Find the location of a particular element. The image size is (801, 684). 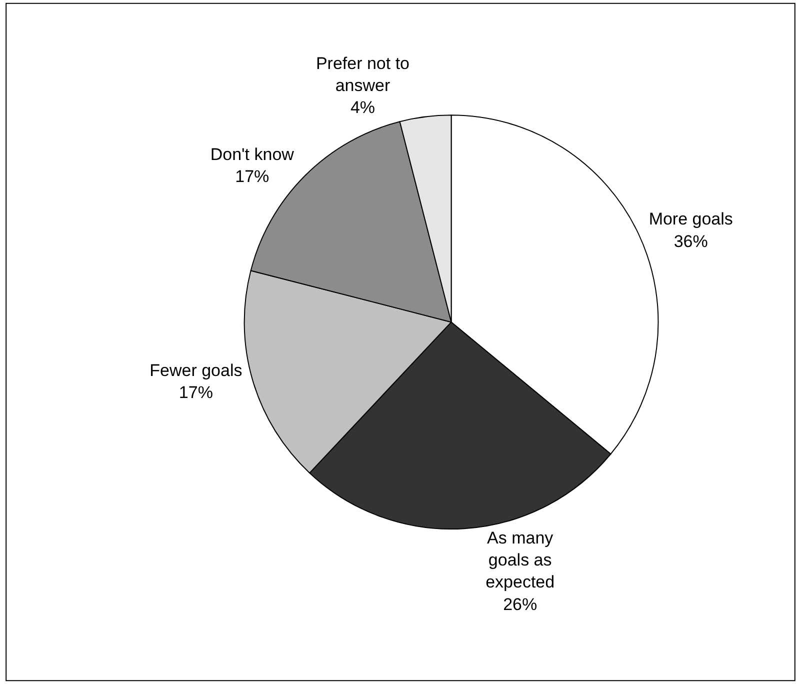

data-label: 26% is located at coordinates (520, 604).